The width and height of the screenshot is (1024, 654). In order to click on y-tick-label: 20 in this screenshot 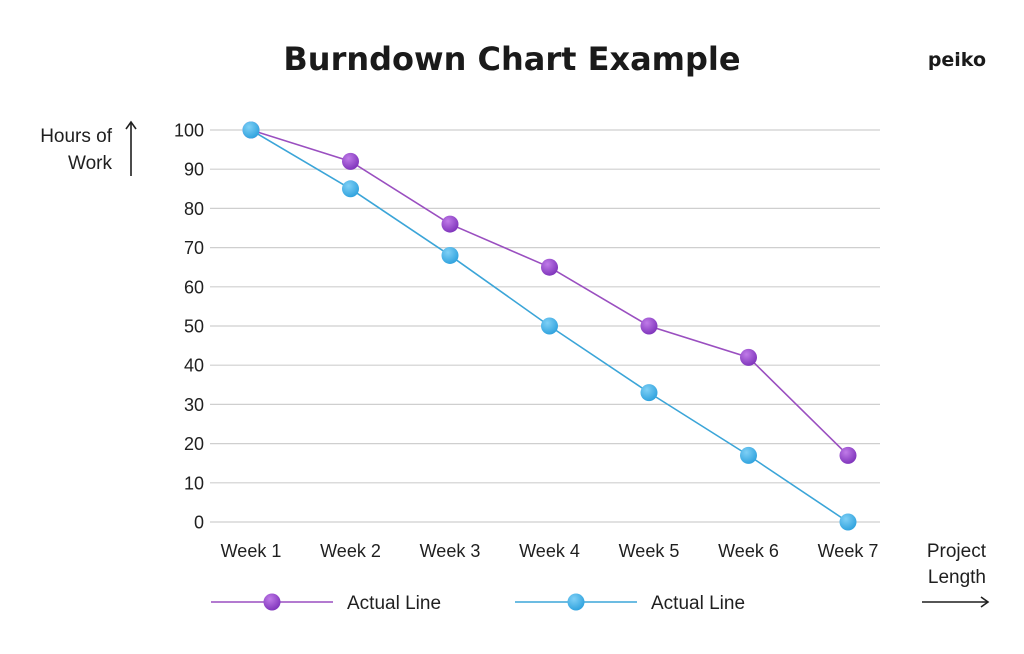, I will do `click(194, 444)`.